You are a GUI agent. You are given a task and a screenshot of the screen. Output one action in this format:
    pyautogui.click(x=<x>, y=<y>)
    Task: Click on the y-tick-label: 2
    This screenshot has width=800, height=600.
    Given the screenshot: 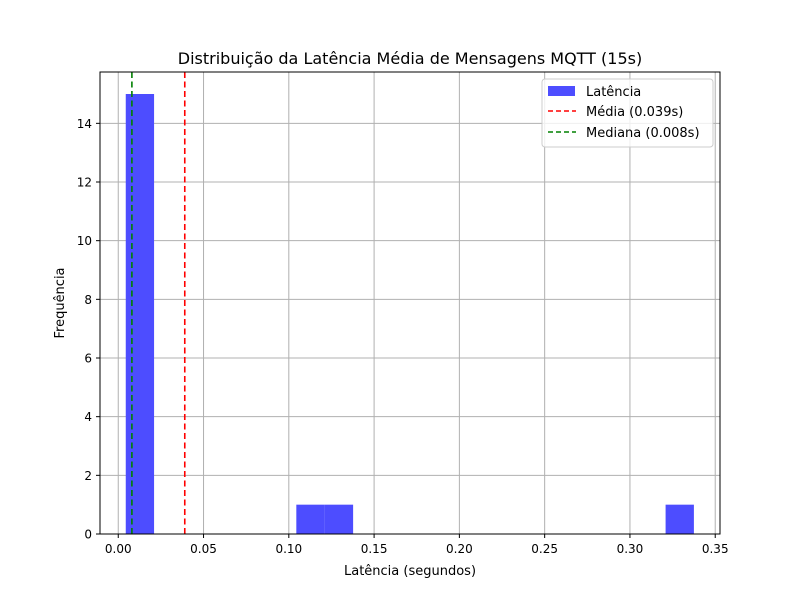 What is the action you would take?
    pyautogui.click(x=88, y=476)
    